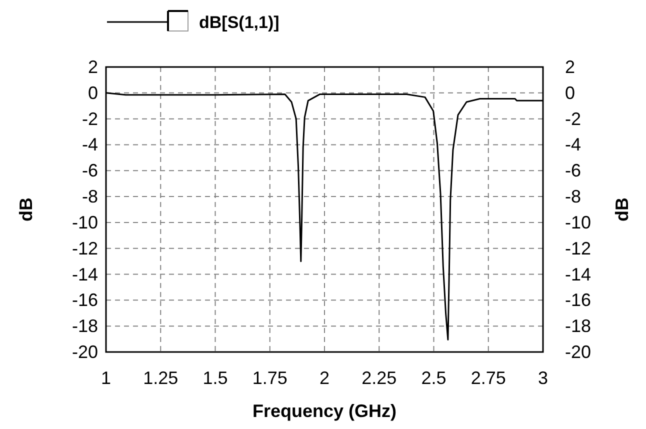 This screenshot has width=646, height=429. I want to click on y-tick-label: -16, so click(85, 300).